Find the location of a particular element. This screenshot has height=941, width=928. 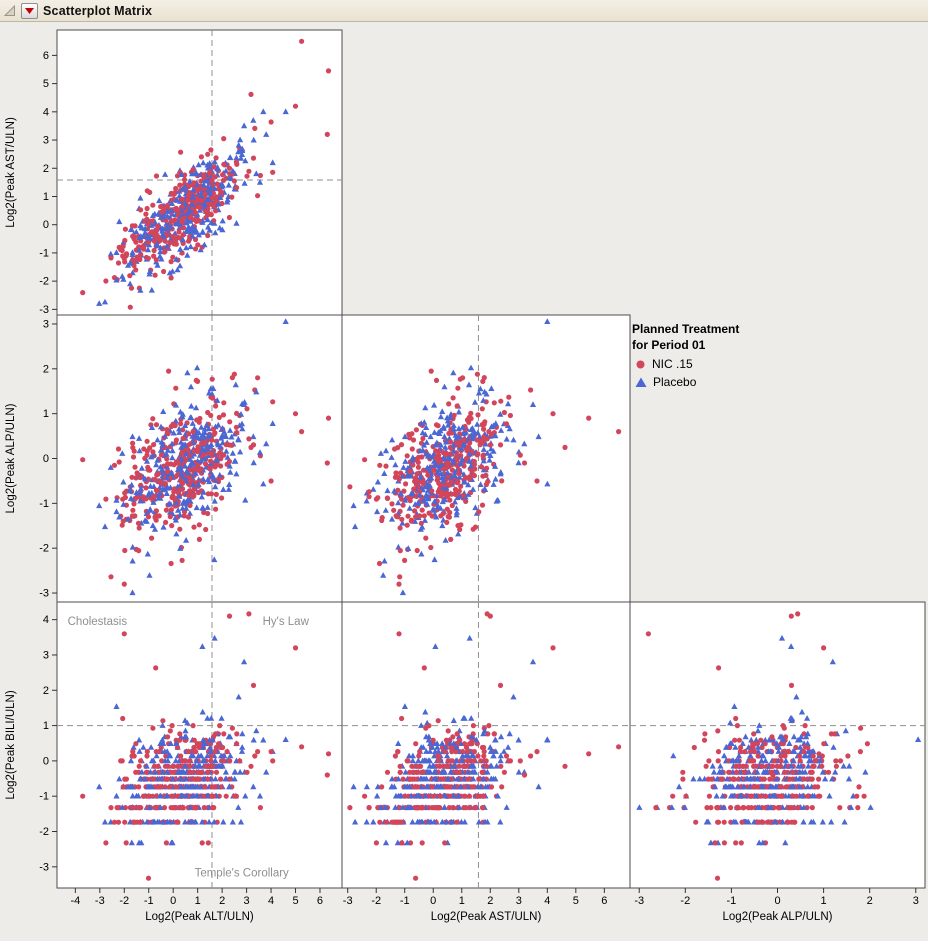

svg-text: -4 is located at coordinates (75, 901).